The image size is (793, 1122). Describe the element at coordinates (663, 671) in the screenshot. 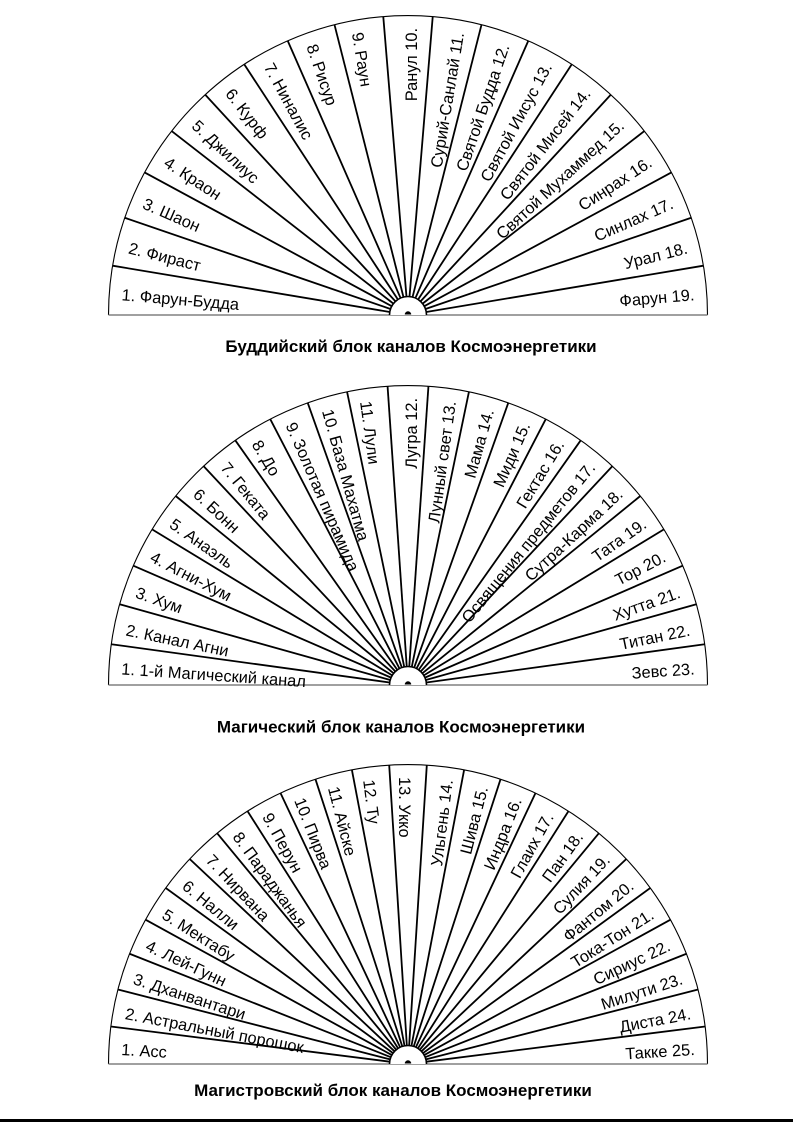

I see `svg-text: Зевс 23.` at that location.